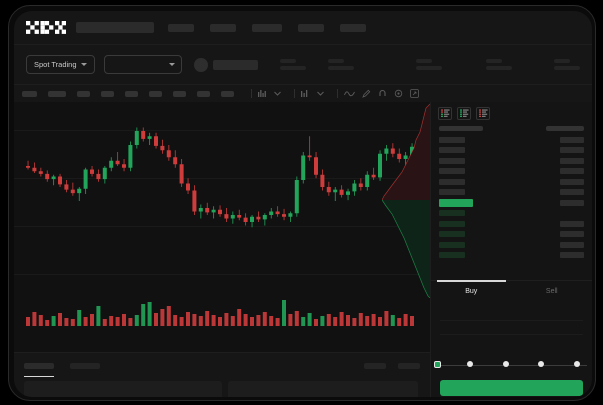  Describe the element at coordinates (552, 291) in the screenshot. I see `tab-sell: Sell` at that location.